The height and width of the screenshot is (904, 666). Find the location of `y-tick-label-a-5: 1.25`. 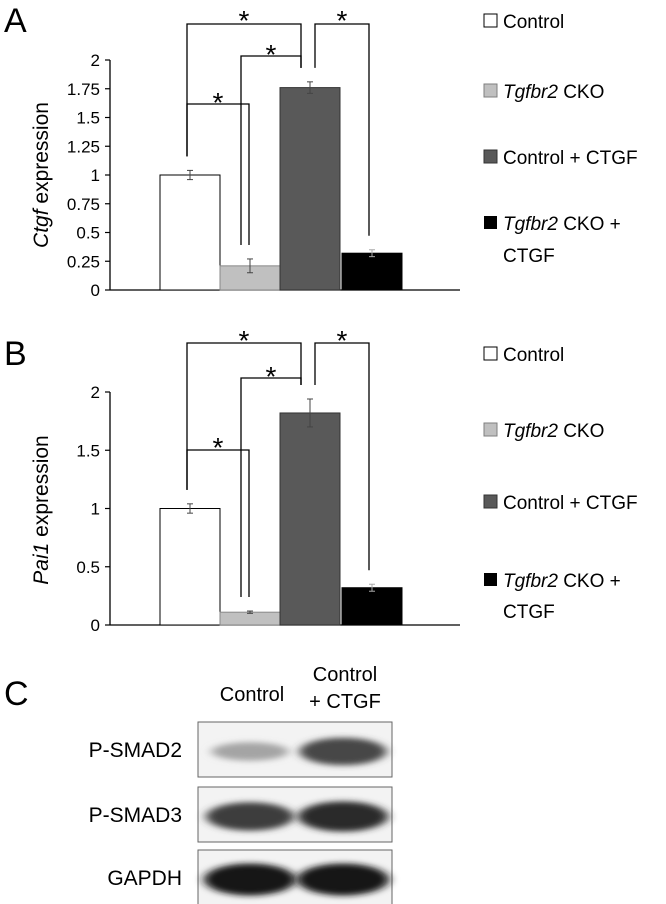

y-tick-label-a-5: 1.25 is located at coordinates (83, 146).